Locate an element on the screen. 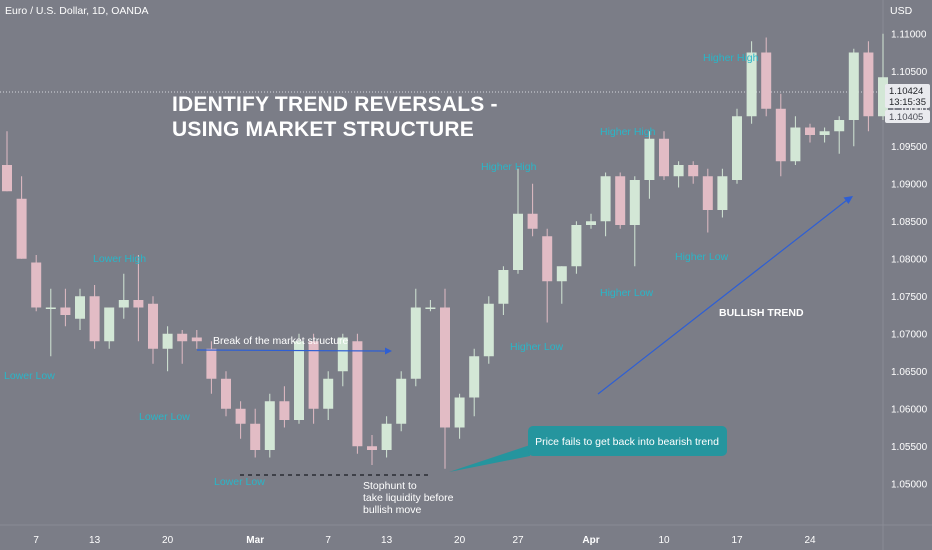 This screenshot has height=550, width=932. time-tick-label: 7 is located at coordinates (36, 540).